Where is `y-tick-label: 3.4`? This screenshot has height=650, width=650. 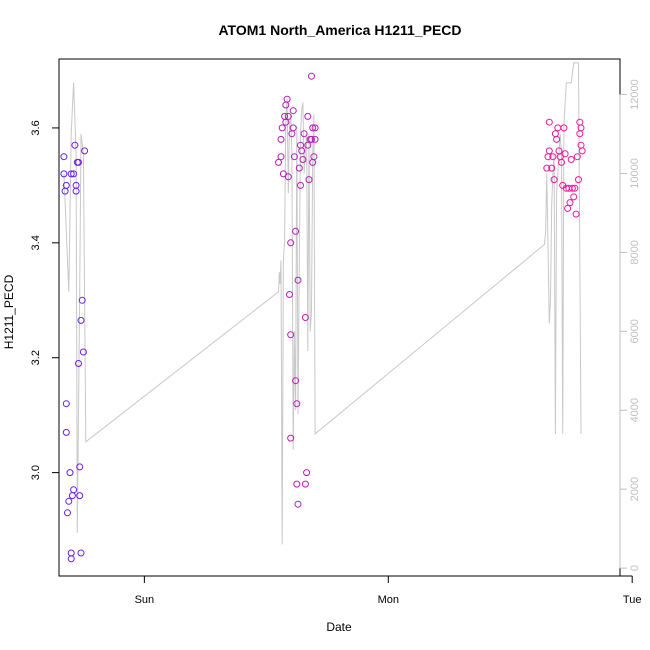 y-tick-label: 3.4 is located at coordinates (36, 242).